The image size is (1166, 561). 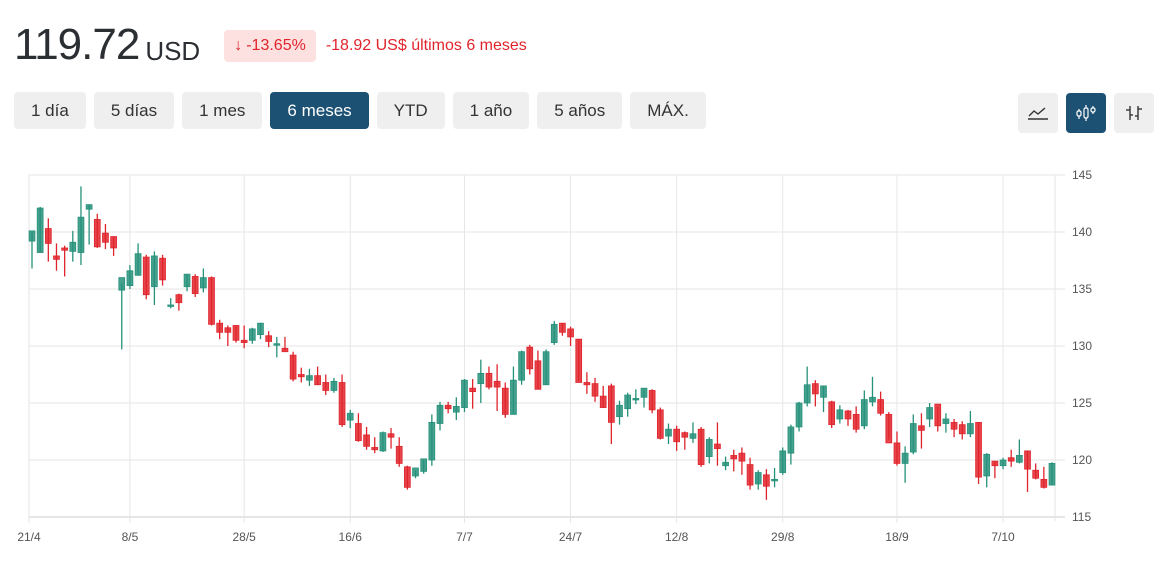 I want to click on range-1-day-button: 1 día, so click(x=50, y=110).